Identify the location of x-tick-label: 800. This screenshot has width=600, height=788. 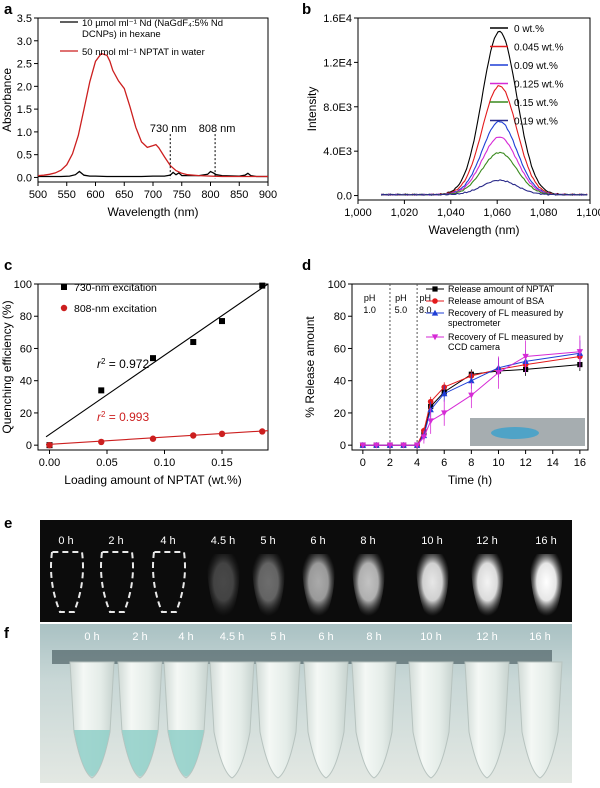
(210, 195).